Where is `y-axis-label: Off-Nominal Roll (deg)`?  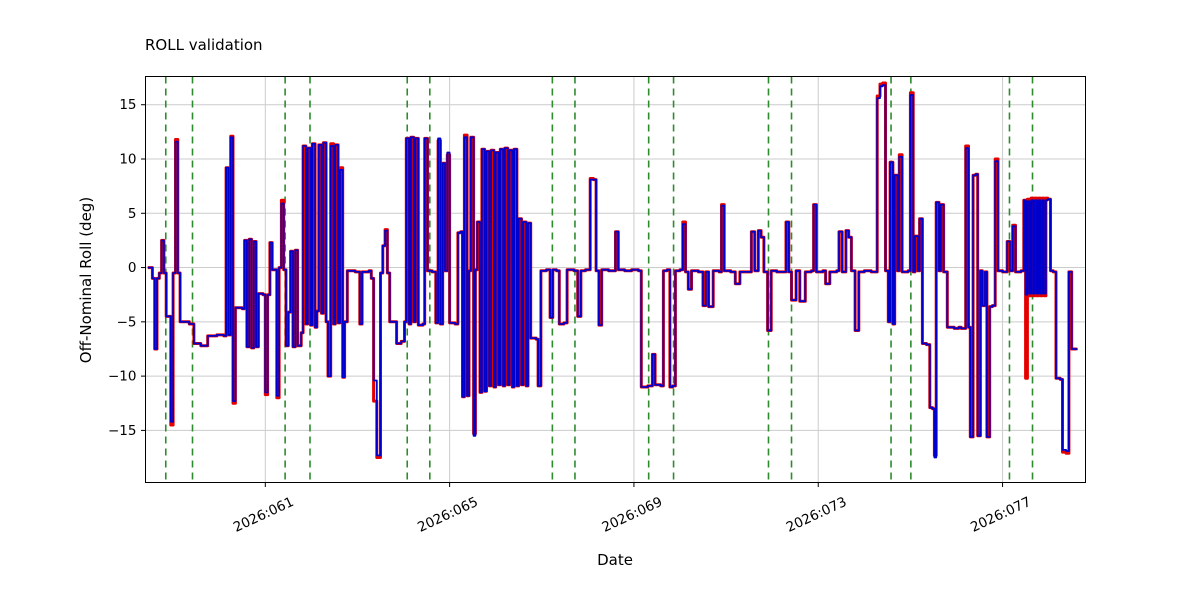 y-axis-label: Off-Nominal Roll (deg) is located at coordinates (86, 280).